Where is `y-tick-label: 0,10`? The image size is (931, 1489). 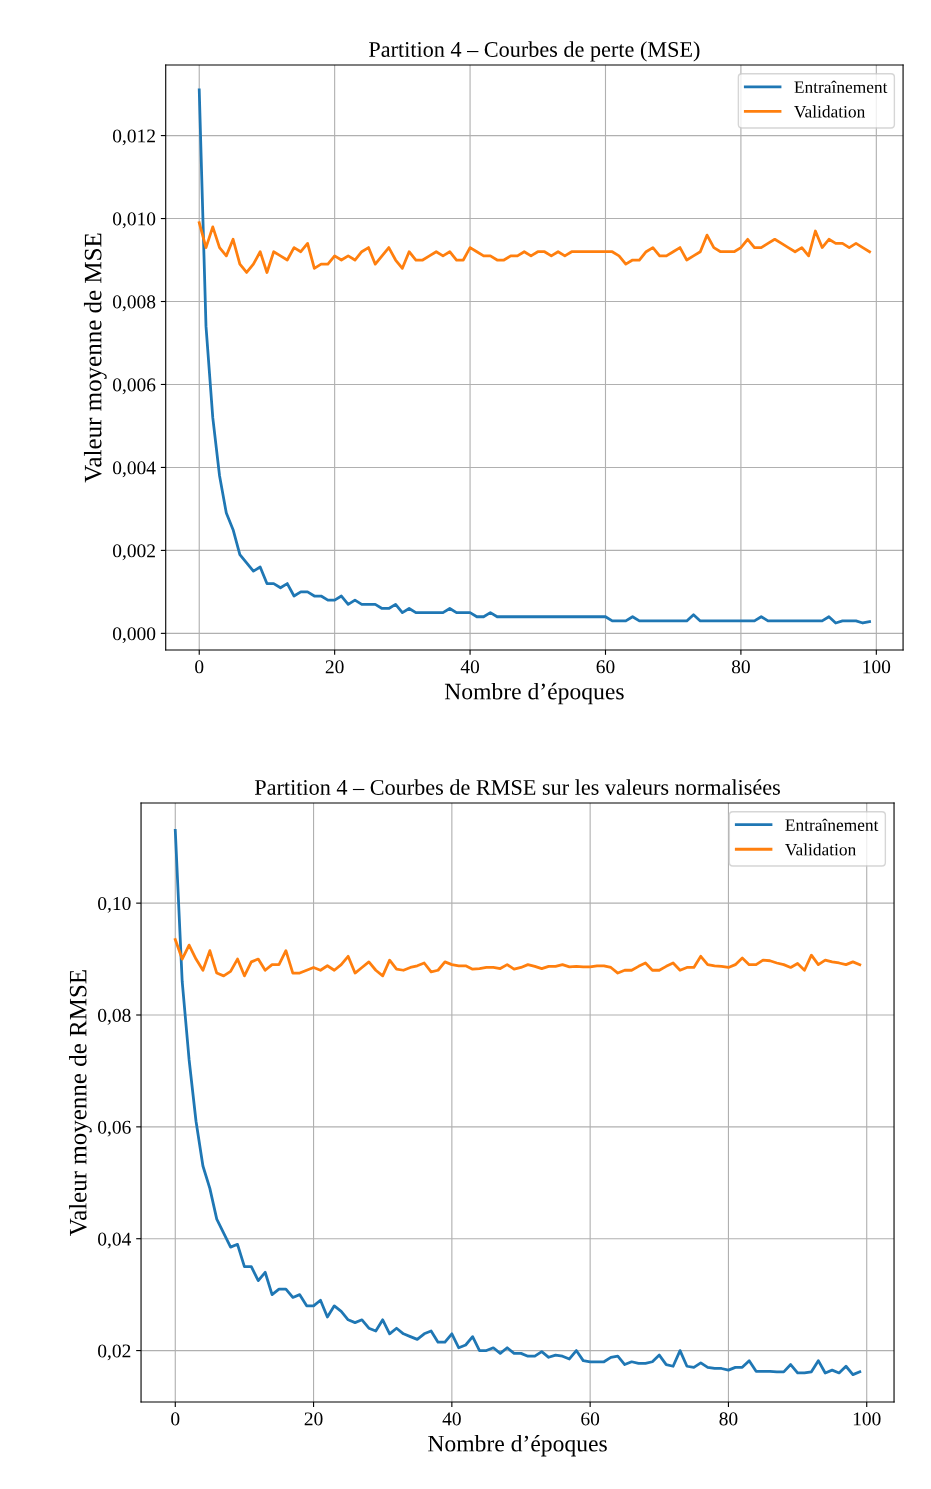 y-tick-label: 0,10 is located at coordinates (114, 904).